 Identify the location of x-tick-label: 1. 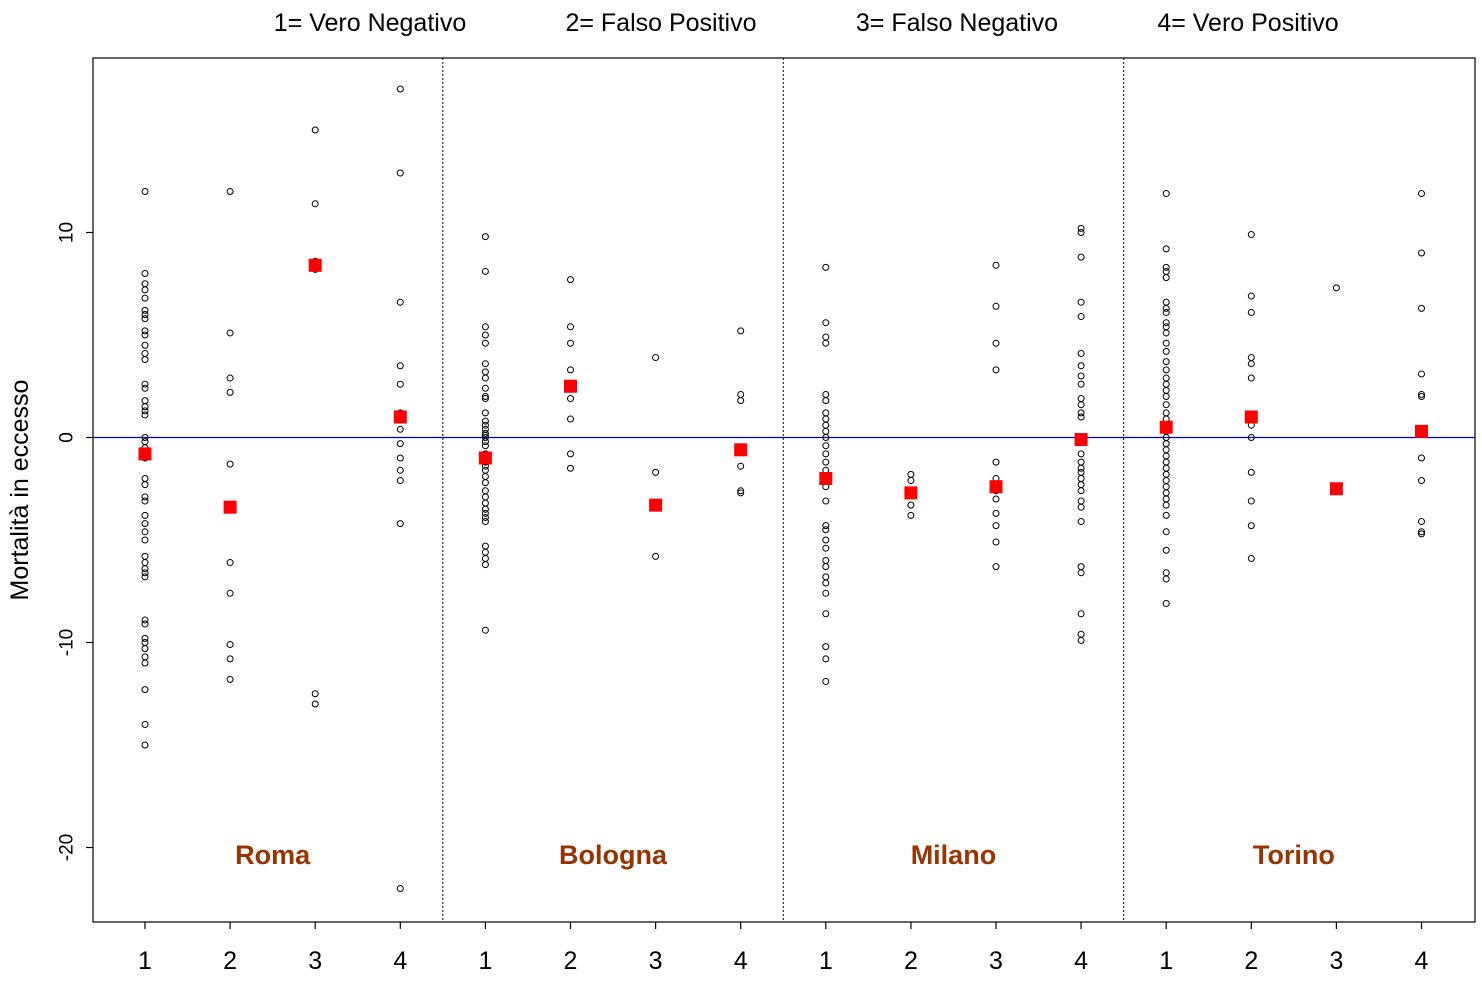
(145, 961).